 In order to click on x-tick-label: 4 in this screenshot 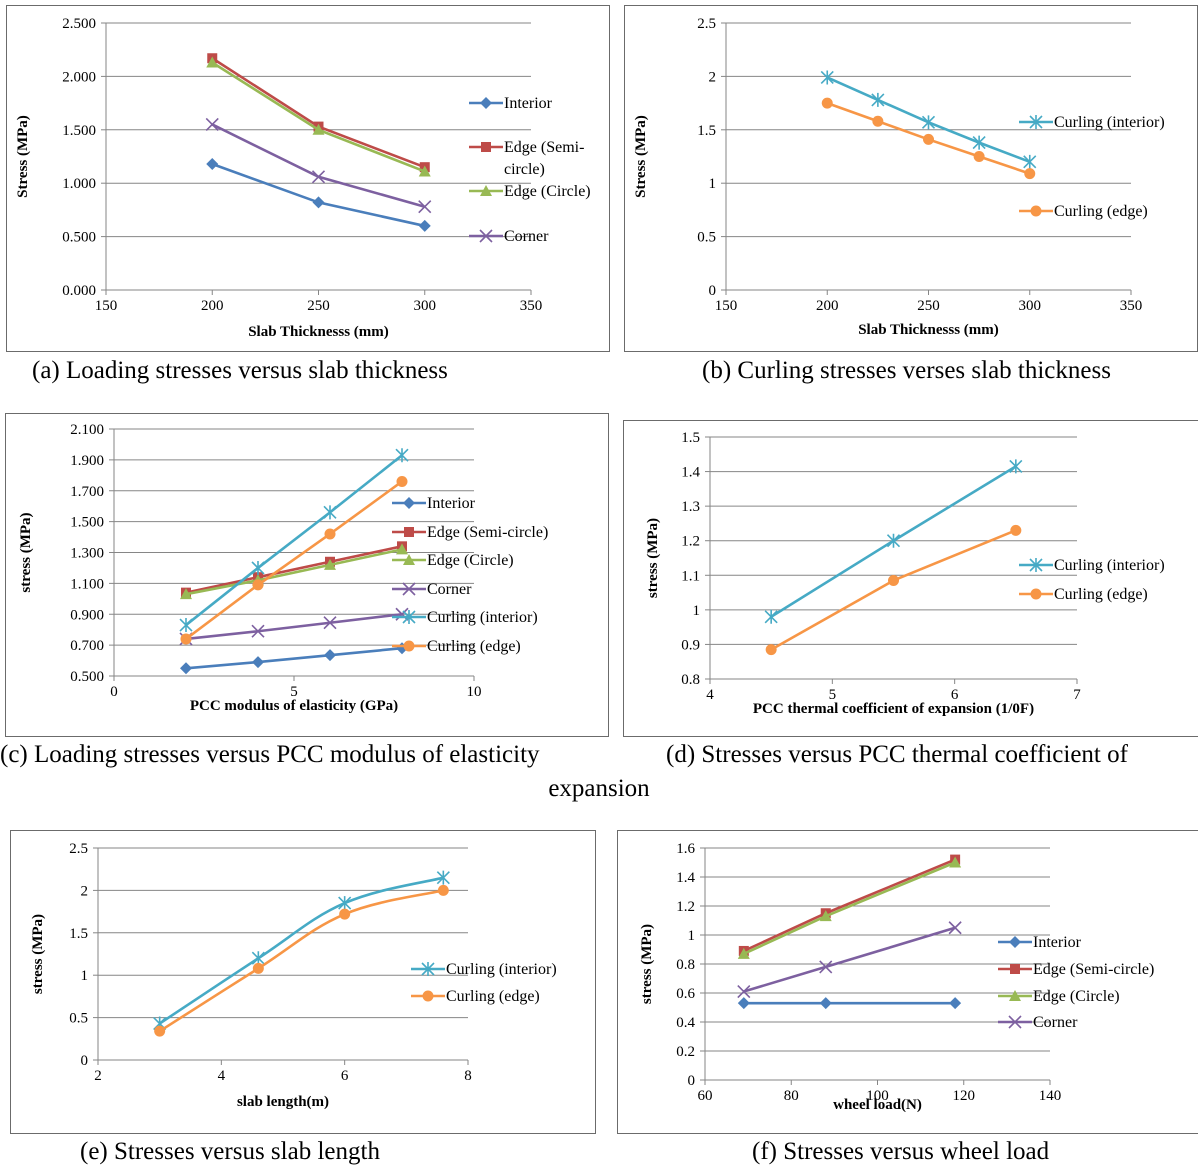, I will do `click(710, 695)`.